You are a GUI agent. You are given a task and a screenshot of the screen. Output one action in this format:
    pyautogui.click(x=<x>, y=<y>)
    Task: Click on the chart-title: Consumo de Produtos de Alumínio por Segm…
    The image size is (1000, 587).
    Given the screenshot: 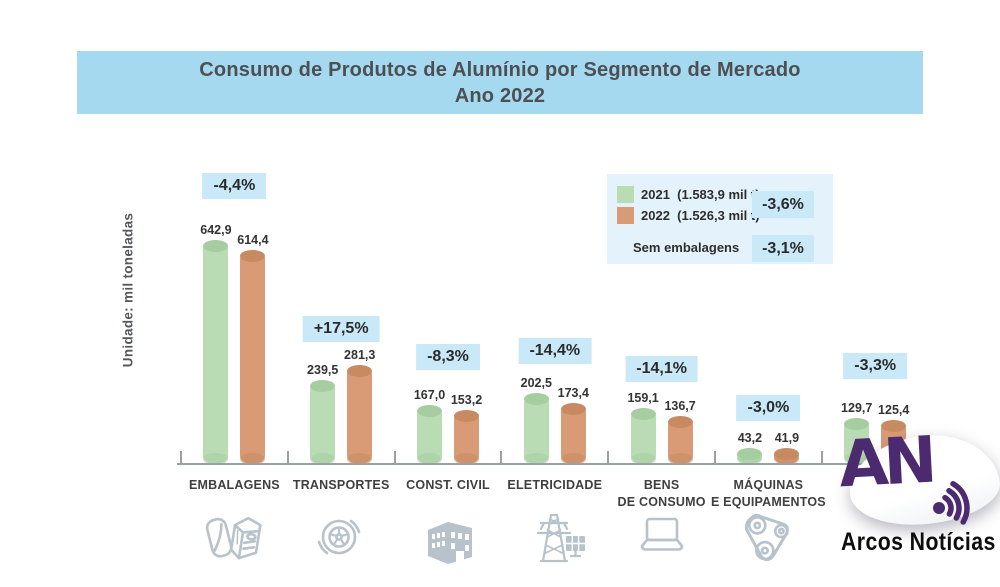 What is the action you would take?
    pyautogui.click(x=500, y=69)
    